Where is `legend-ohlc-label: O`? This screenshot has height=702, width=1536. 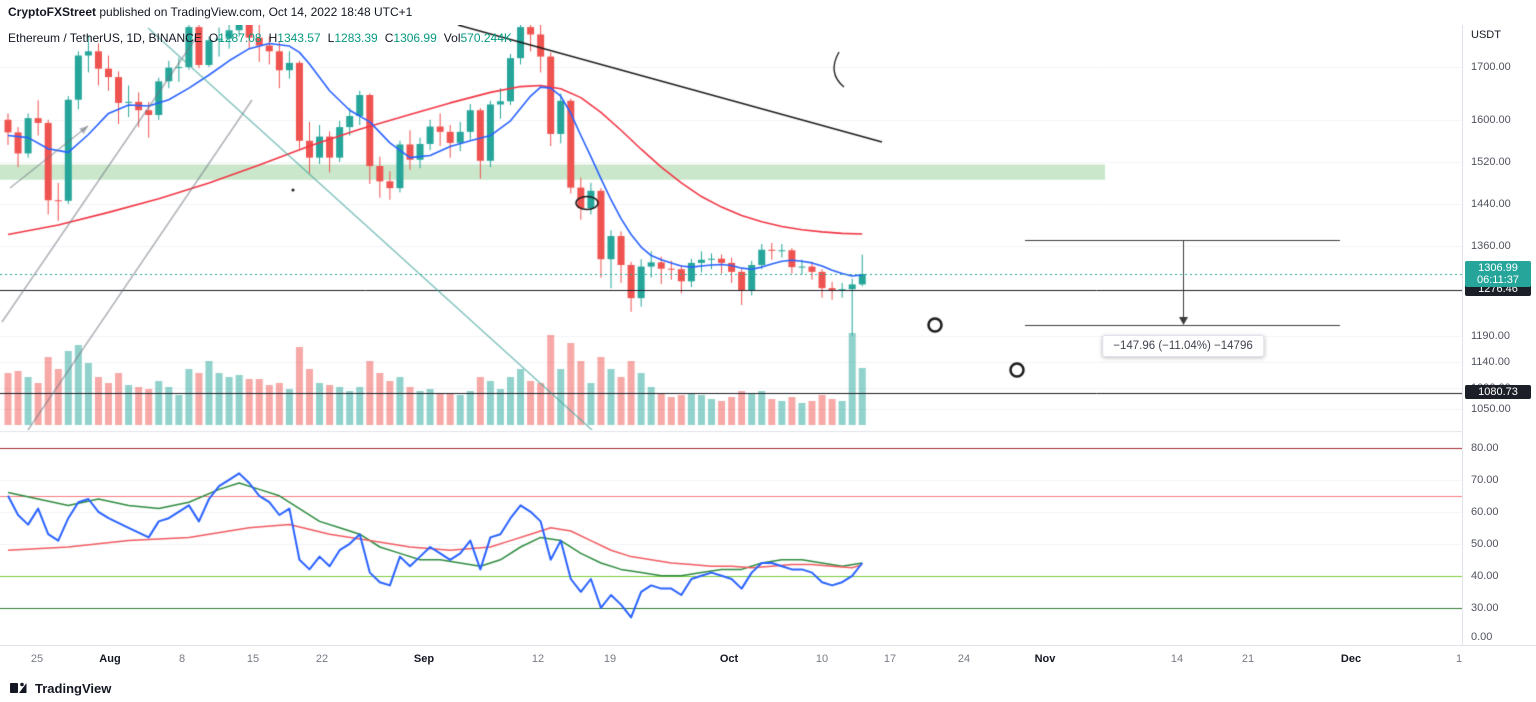 legend-ohlc-label: O is located at coordinates (213, 38).